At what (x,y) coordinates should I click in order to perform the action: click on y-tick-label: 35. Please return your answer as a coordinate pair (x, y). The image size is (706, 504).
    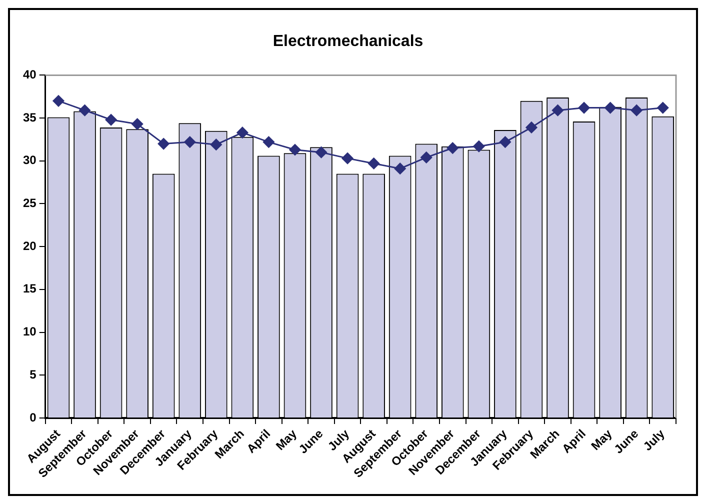
    Looking at the image, I should click on (29, 117).